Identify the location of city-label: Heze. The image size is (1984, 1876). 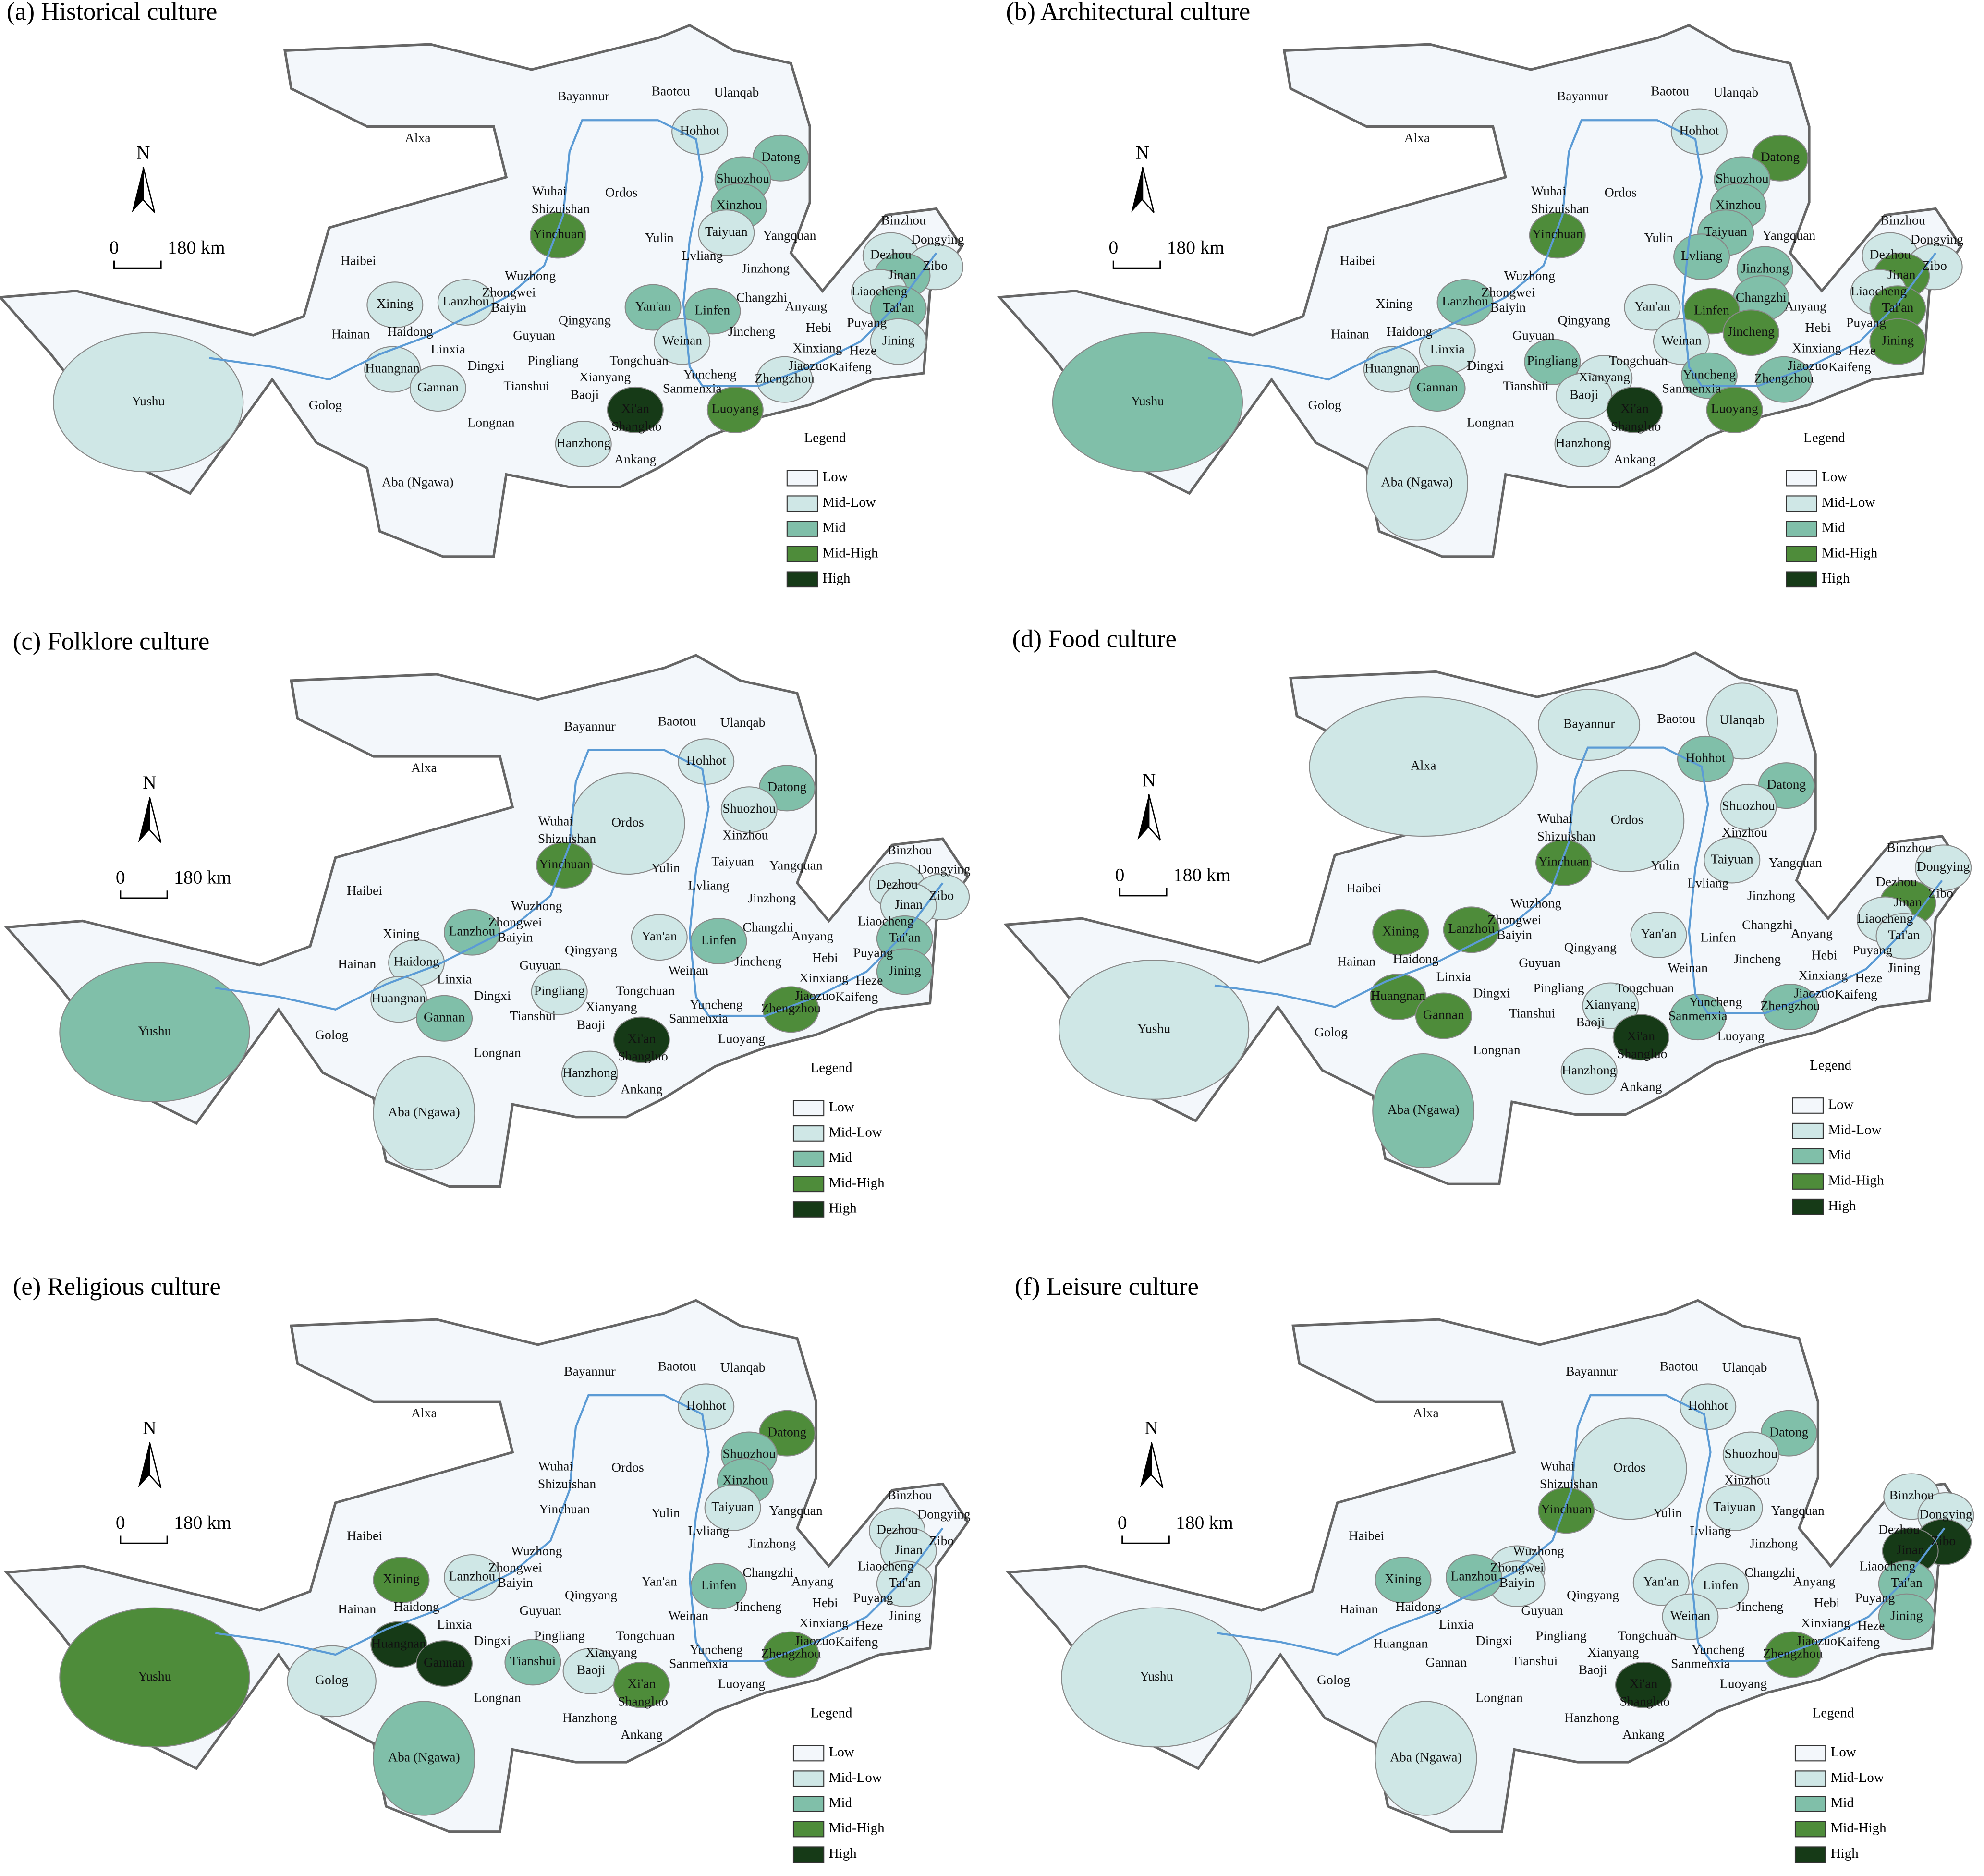
(869, 1625).